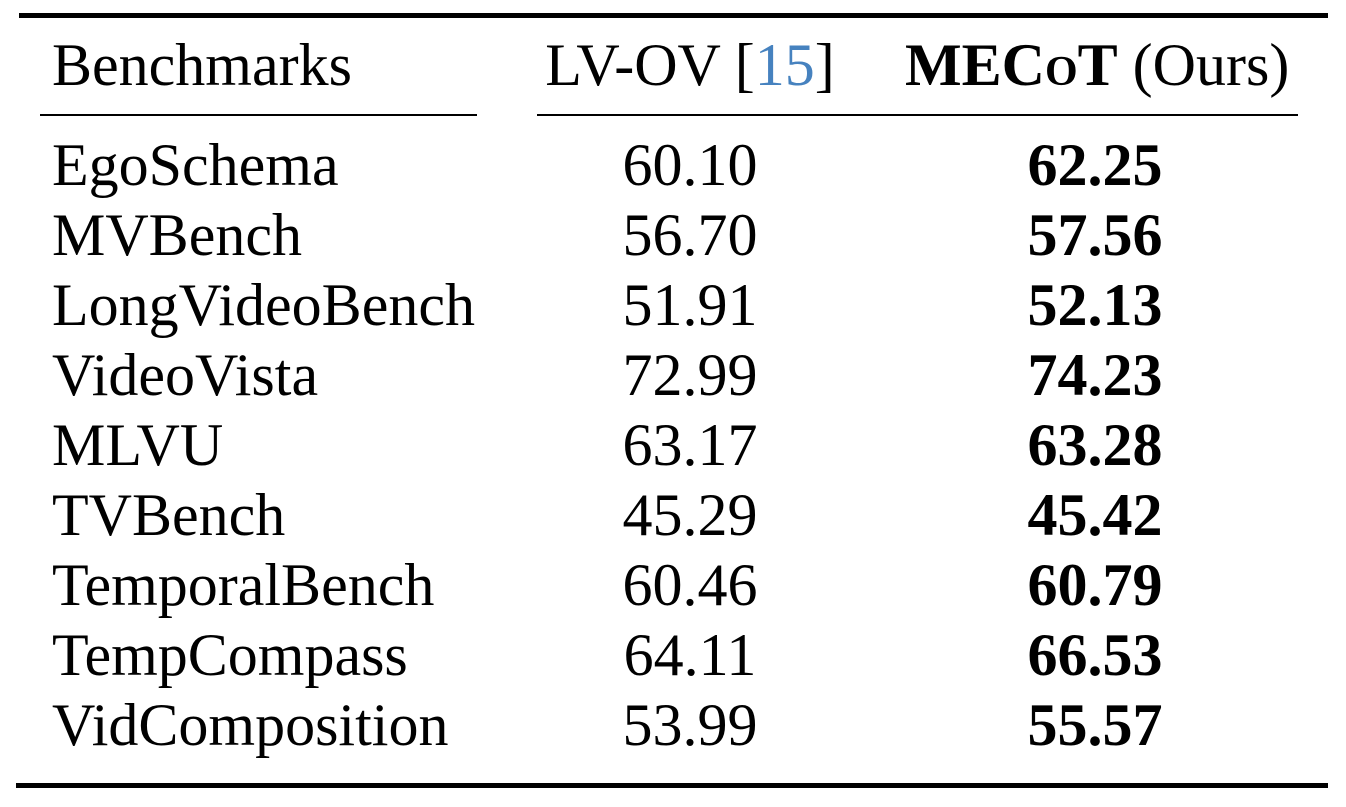 This screenshot has width=1346, height=807. What do you see at coordinates (690, 375) in the screenshot?
I see `lvov-score: 72.99` at bounding box center [690, 375].